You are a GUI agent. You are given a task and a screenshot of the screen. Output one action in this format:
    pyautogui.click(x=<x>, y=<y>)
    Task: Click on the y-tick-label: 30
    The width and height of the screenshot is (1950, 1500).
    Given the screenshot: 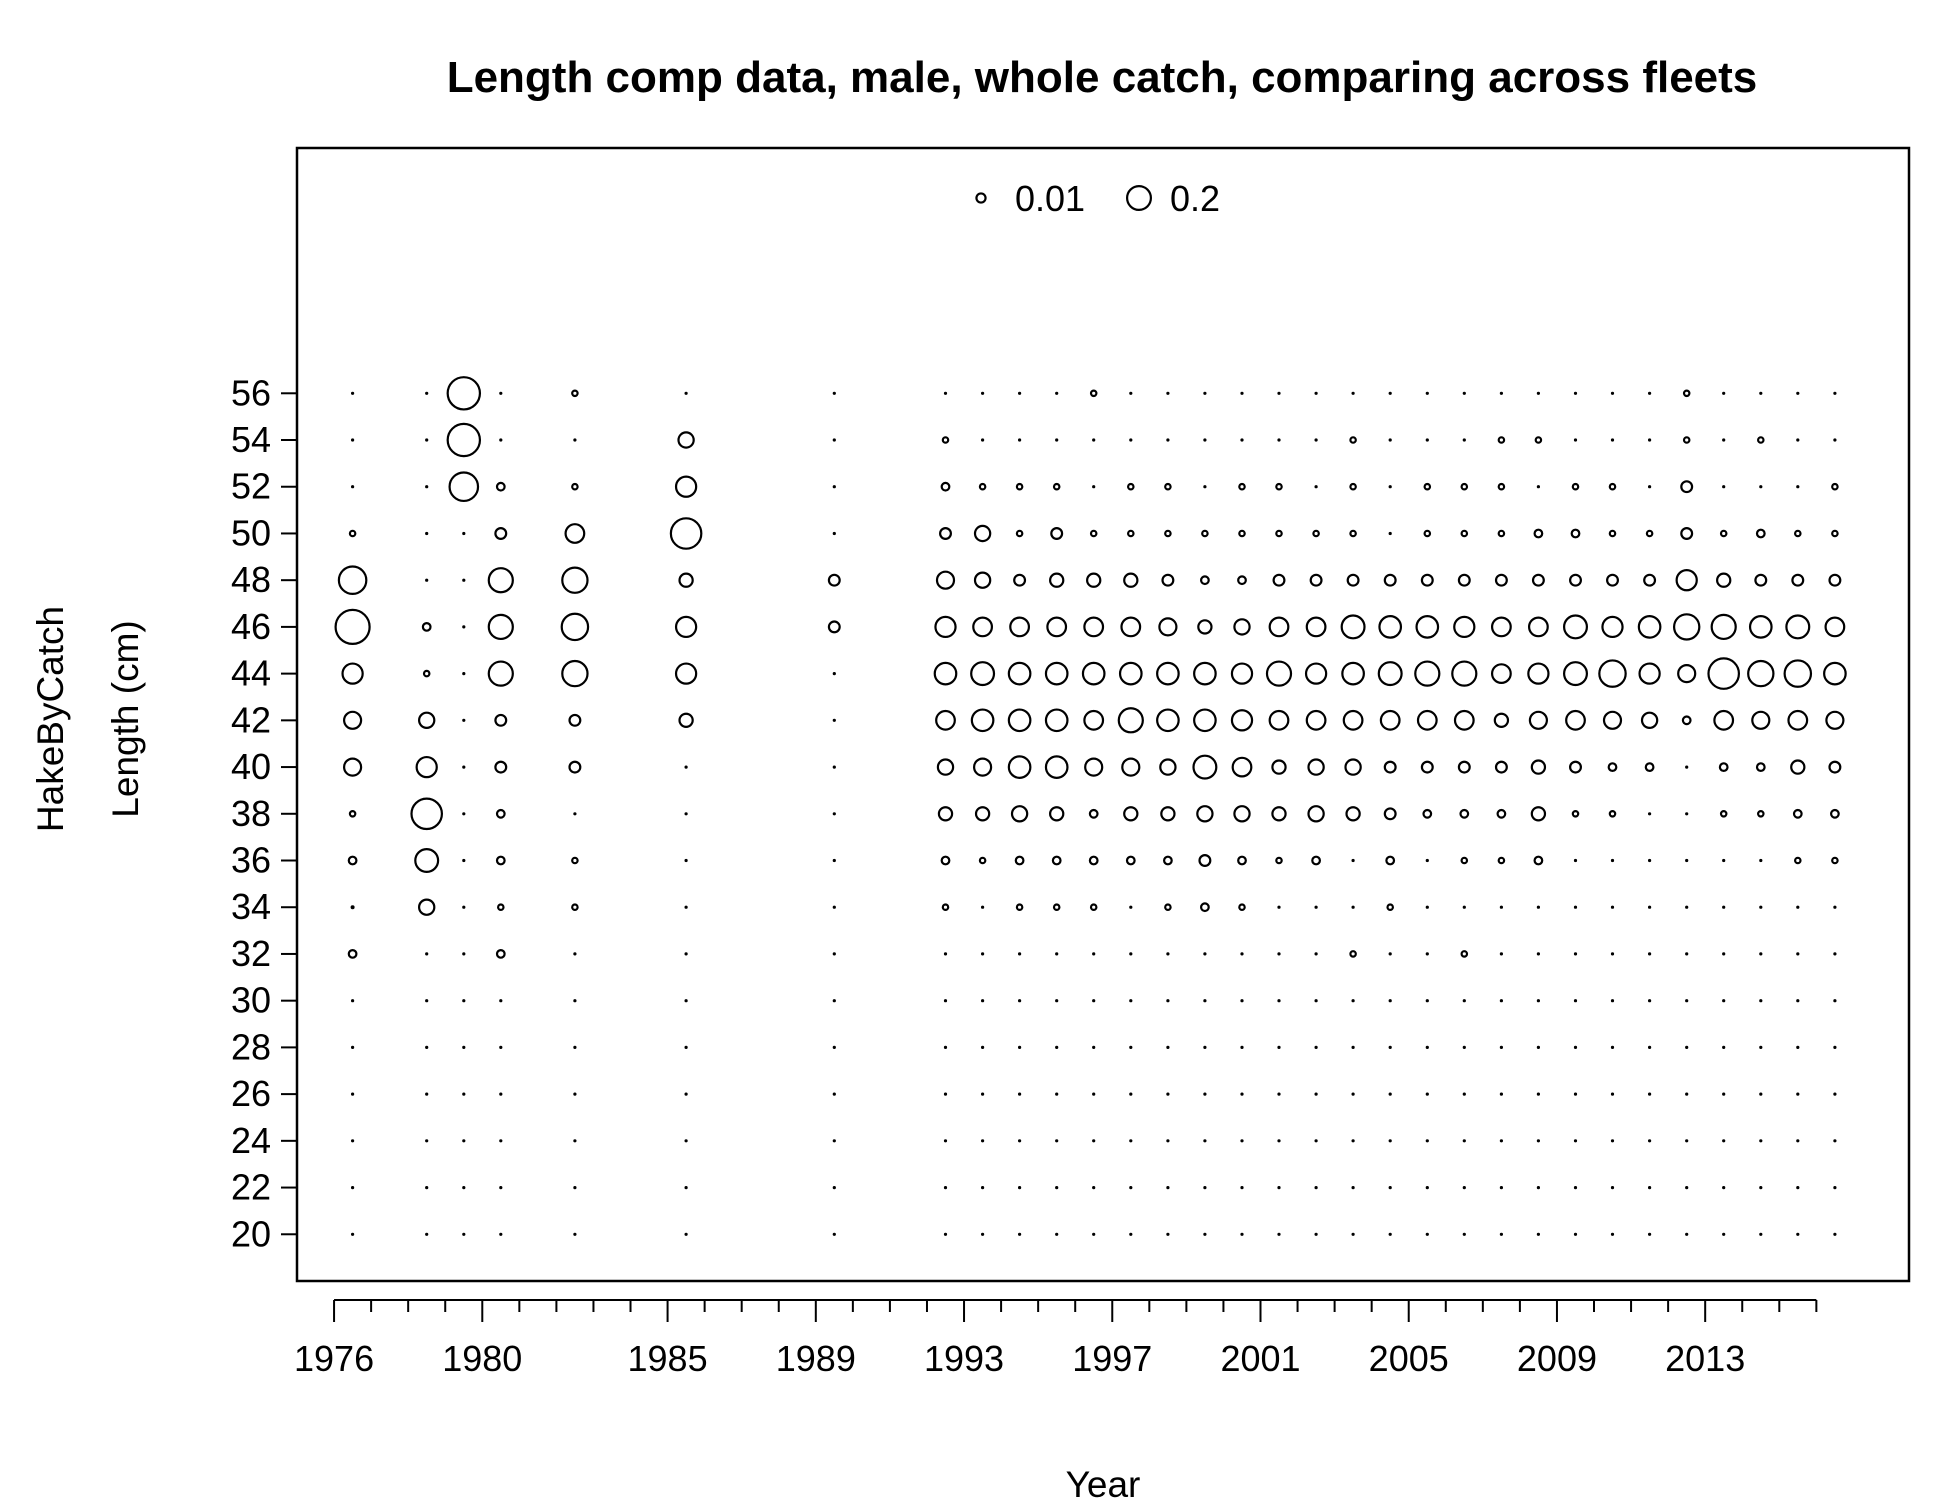 What is the action you would take?
    pyautogui.click(x=251, y=1000)
    